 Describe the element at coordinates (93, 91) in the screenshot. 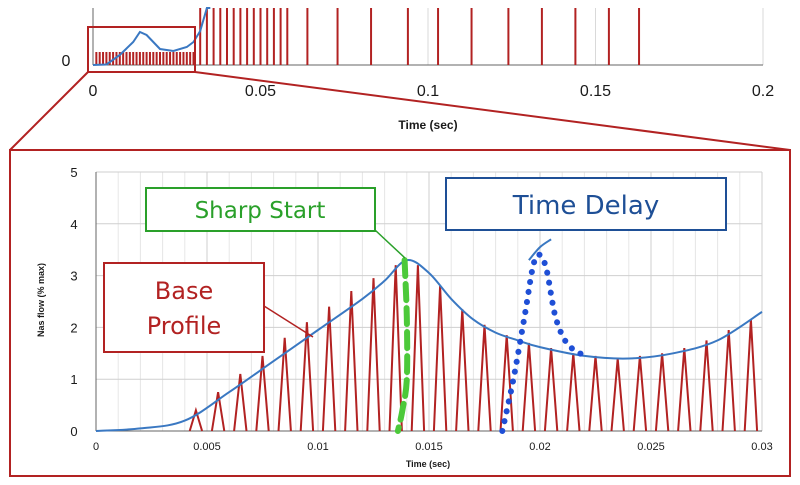

I see `overview-x-tick-label: 0` at that location.